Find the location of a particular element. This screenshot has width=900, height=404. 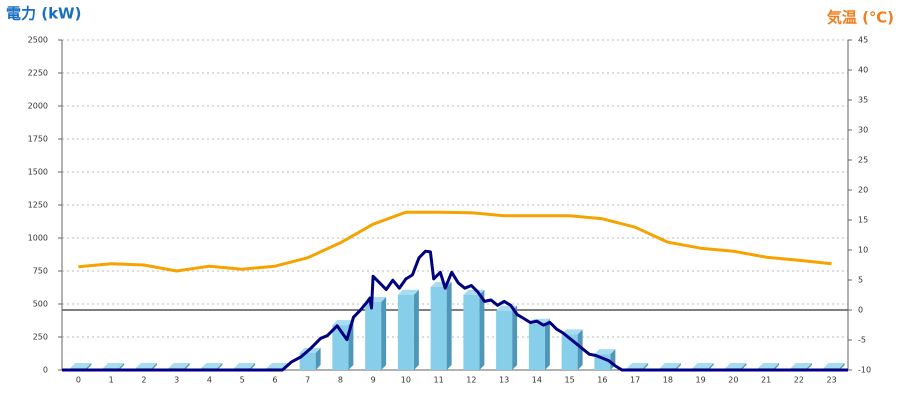

y2-tick-label: 40 is located at coordinates (863, 70).